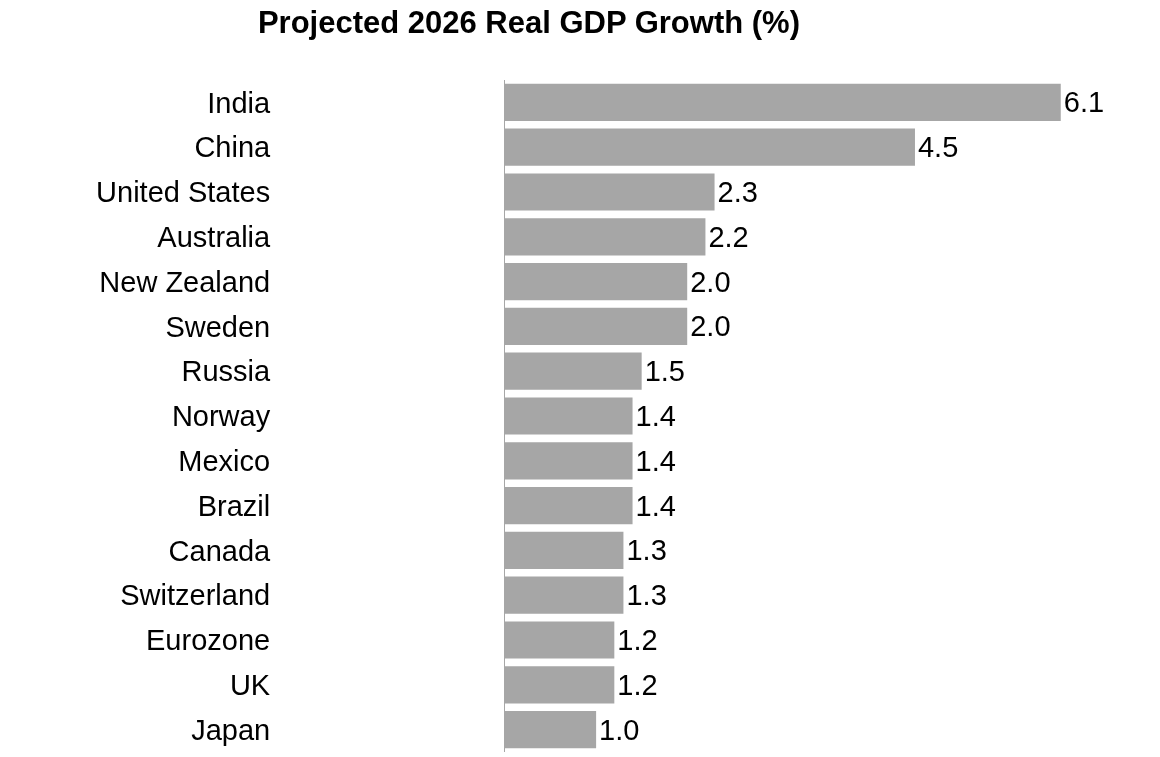  What do you see at coordinates (231, 729) in the screenshot?
I see `y-tick-label: Japan` at bounding box center [231, 729].